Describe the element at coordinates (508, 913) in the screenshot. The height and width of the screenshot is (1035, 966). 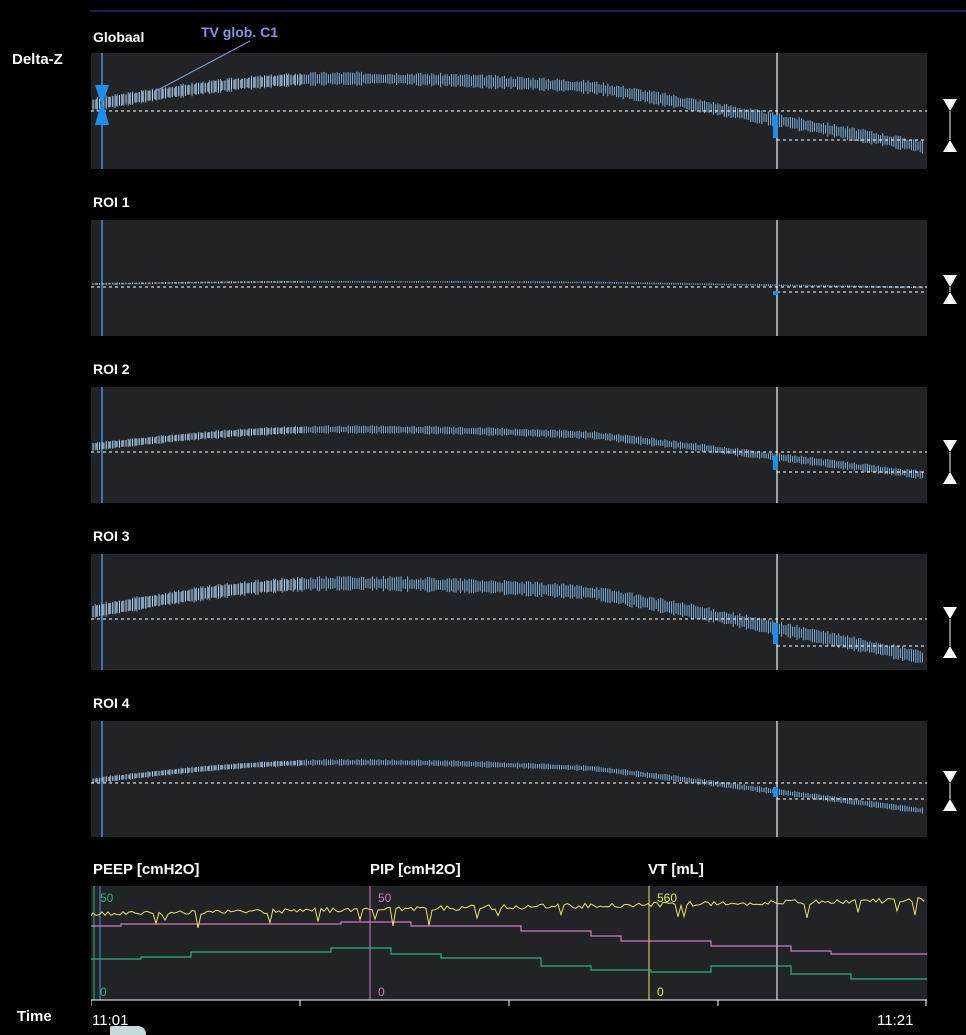
I see `vt-trace` at that location.